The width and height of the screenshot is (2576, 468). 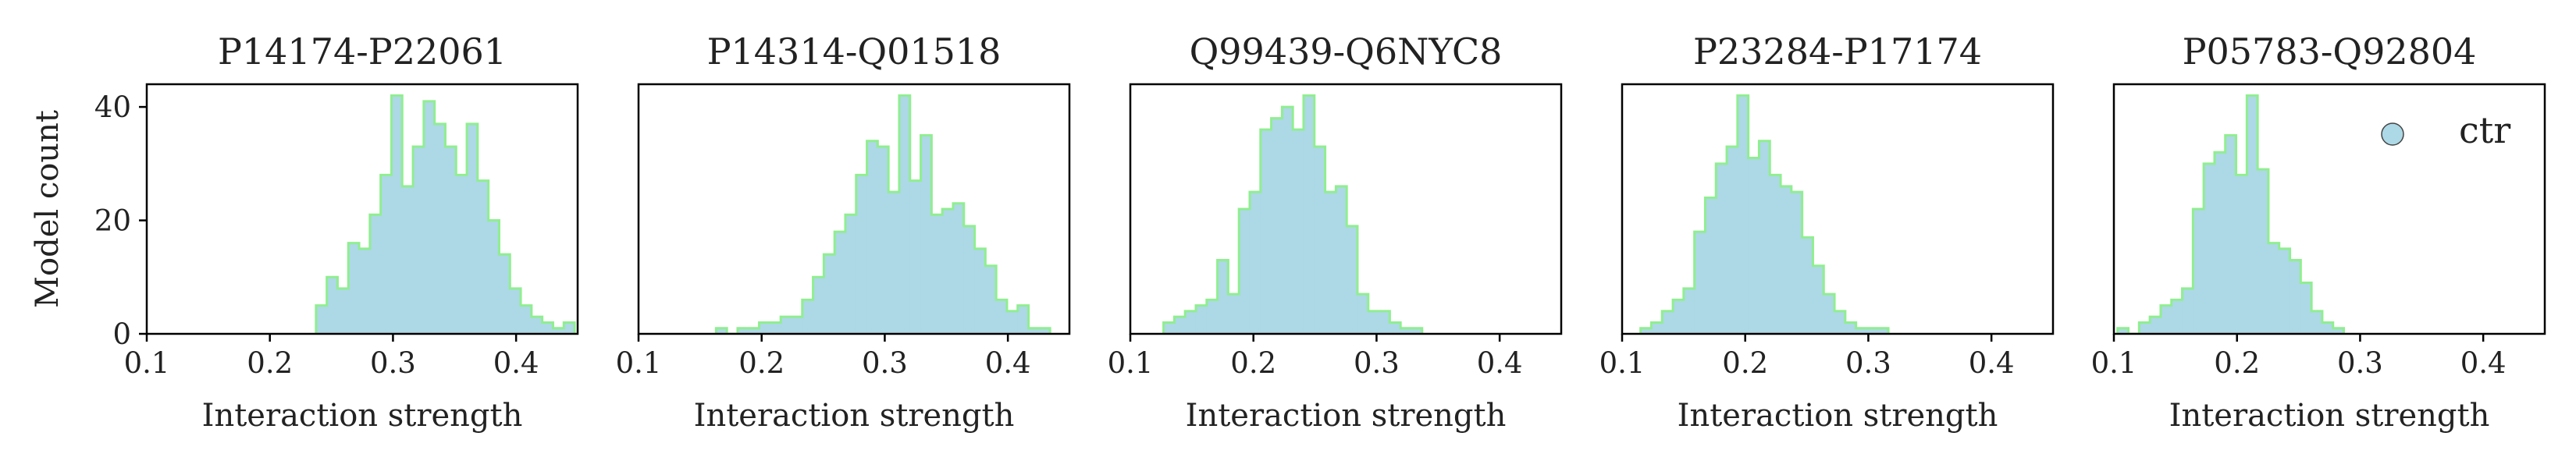 I want to click on panel-title: P05783-Q92804, so click(x=2330, y=52).